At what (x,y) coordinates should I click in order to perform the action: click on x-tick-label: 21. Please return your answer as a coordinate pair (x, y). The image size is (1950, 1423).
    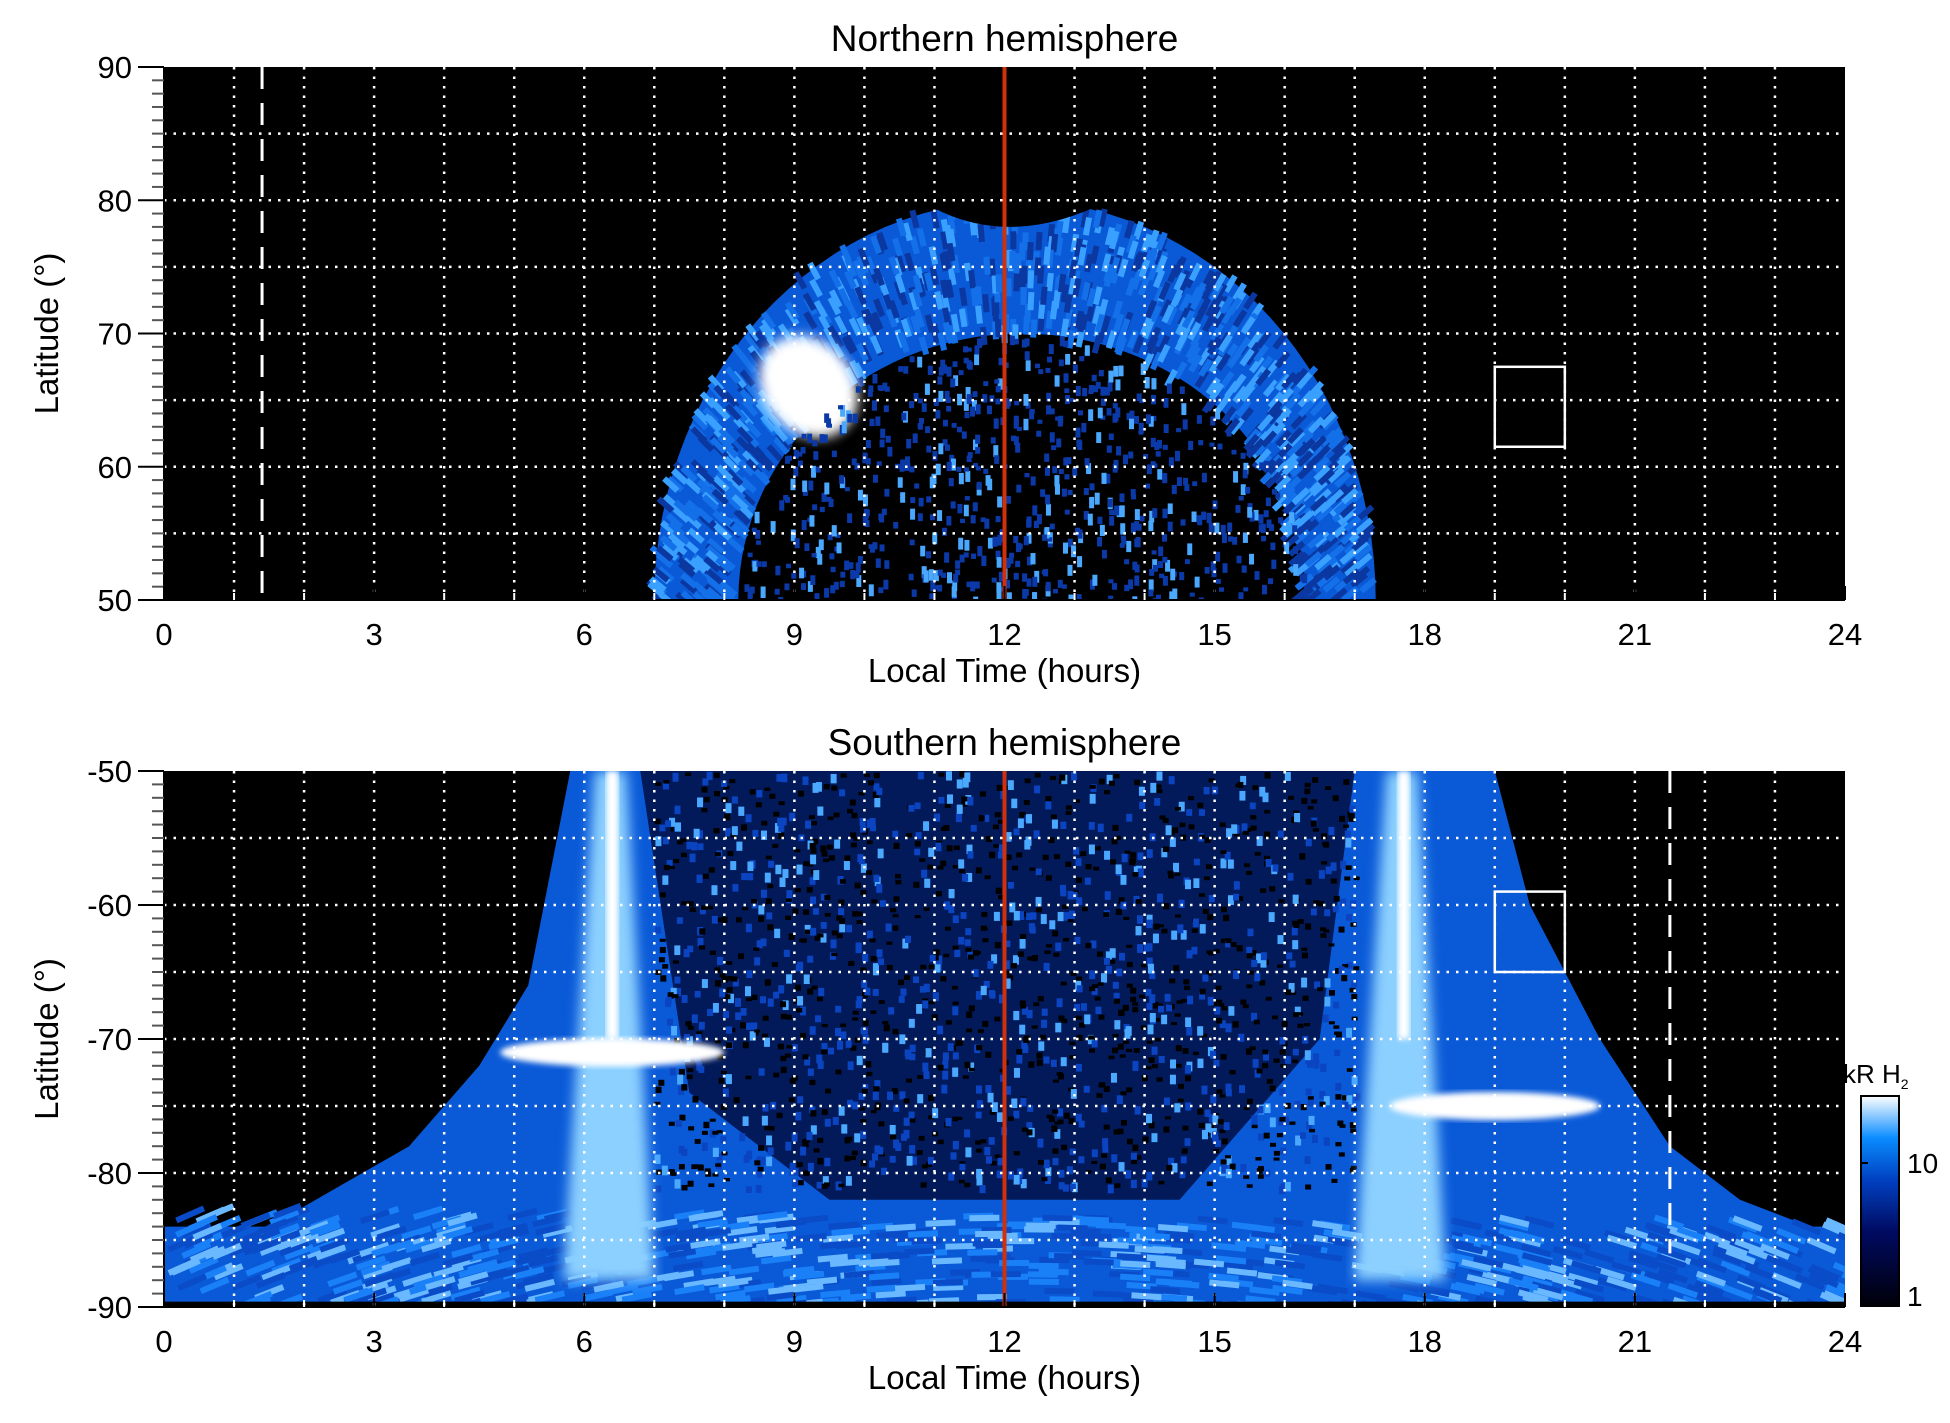
    Looking at the image, I should click on (1635, 1341).